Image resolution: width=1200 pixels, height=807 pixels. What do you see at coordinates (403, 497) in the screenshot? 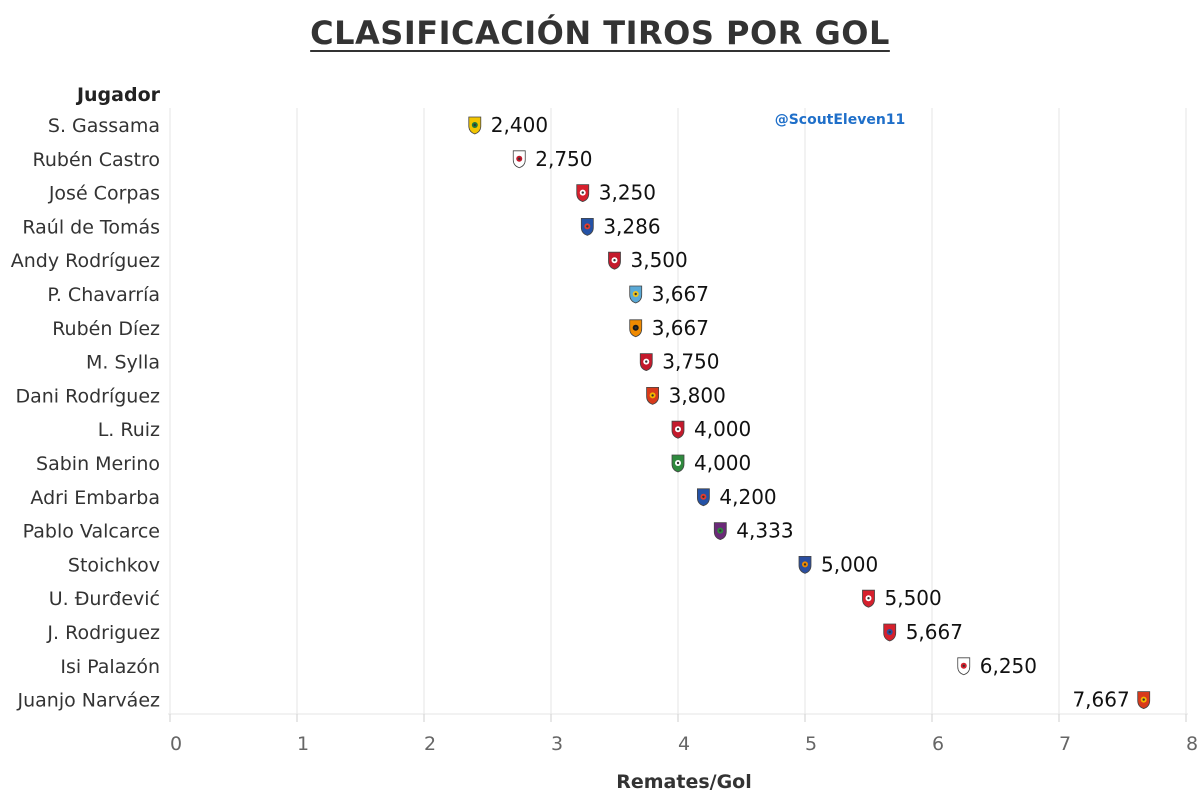
I see `table-row: Adri Embarba 4,200` at bounding box center [403, 497].